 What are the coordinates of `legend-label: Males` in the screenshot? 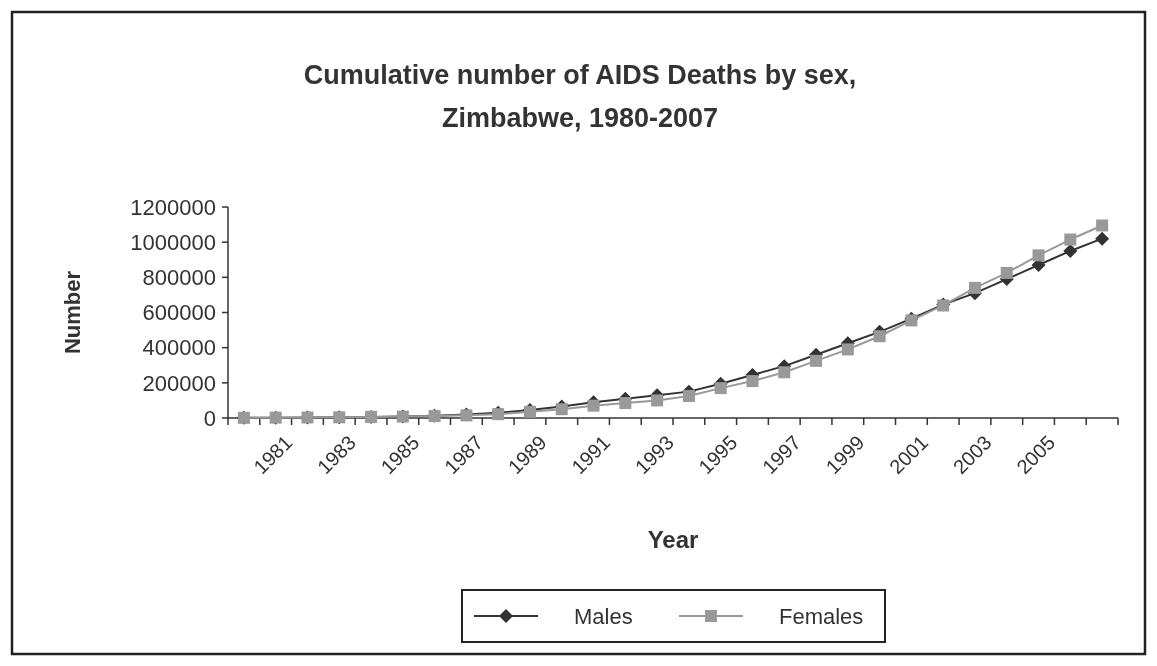 It's located at (603, 616).